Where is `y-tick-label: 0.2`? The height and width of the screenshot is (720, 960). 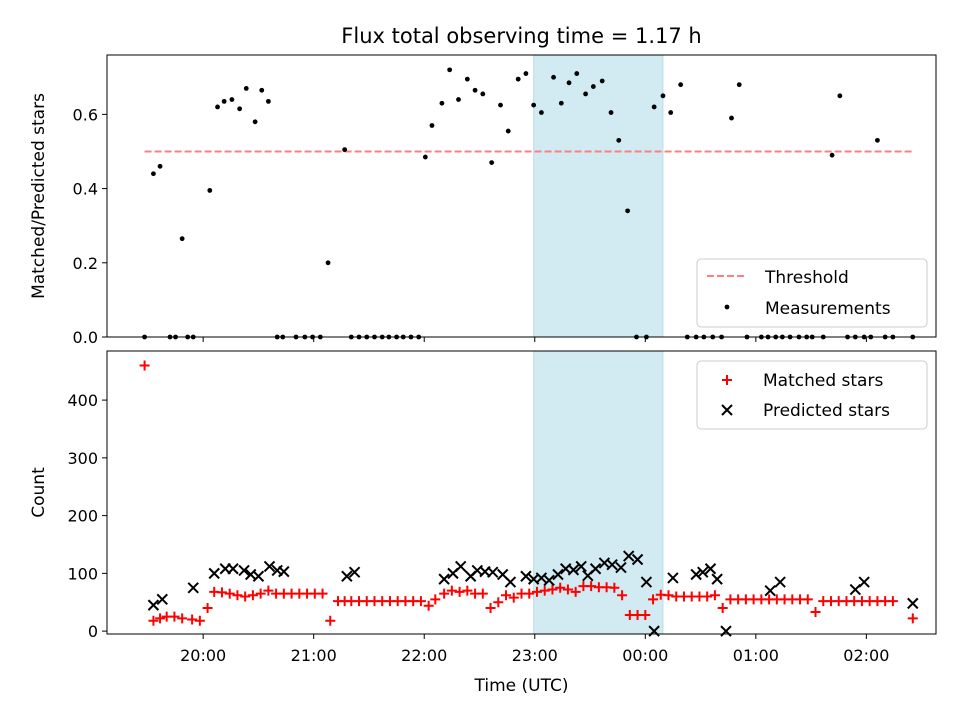
y-tick-label: 0.2 is located at coordinates (85, 263).